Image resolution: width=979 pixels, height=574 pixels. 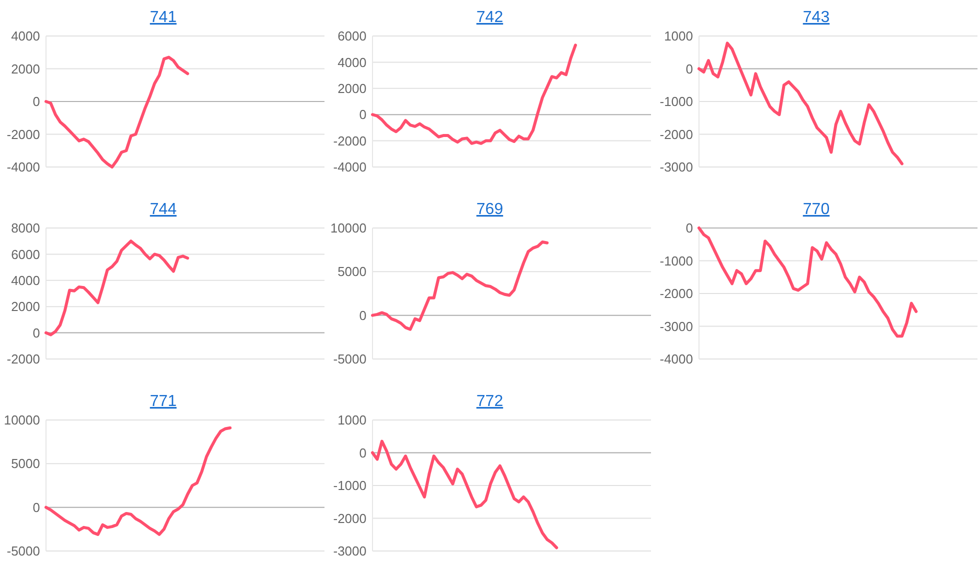 What do you see at coordinates (163, 401) in the screenshot?
I see `chart-title: 771` at bounding box center [163, 401].